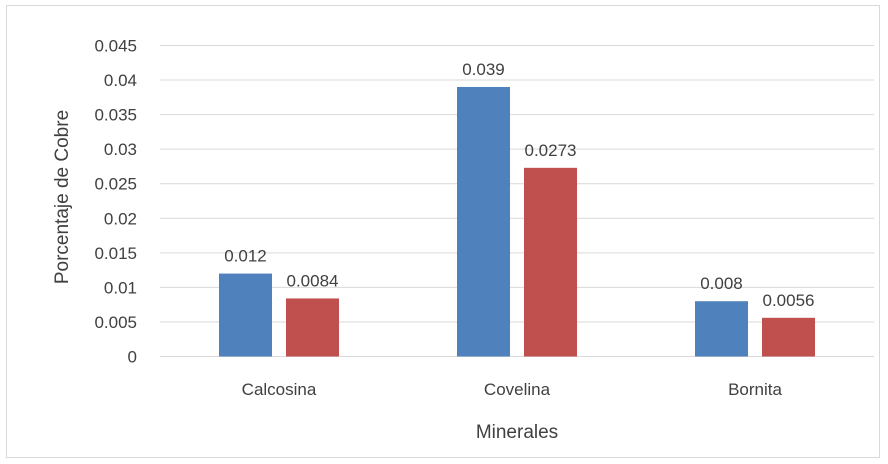 The width and height of the screenshot is (888, 464). Describe the element at coordinates (789, 300) in the screenshot. I see `data-label: 0.0056` at that location.